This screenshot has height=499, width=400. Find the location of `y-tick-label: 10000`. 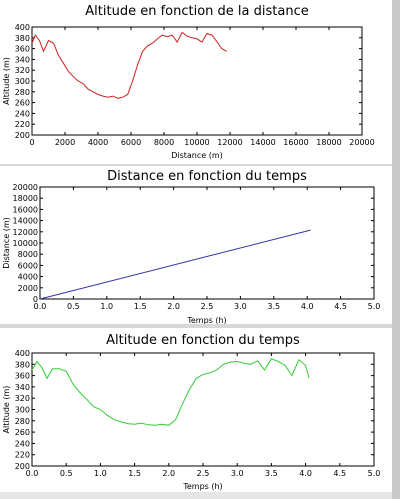

y-tick-label: 10000 is located at coordinates (25, 243).